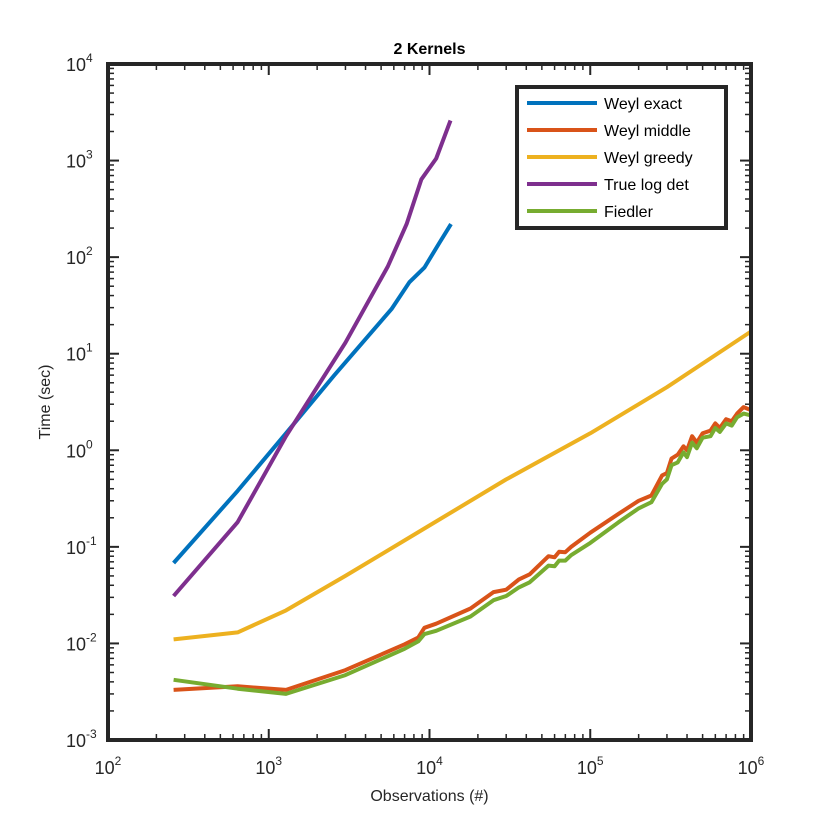 This screenshot has height=830, width=830. What do you see at coordinates (429, 796) in the screenshot?
I see `x-axis-label: Observations (#)` at bounding box center [429, 796].